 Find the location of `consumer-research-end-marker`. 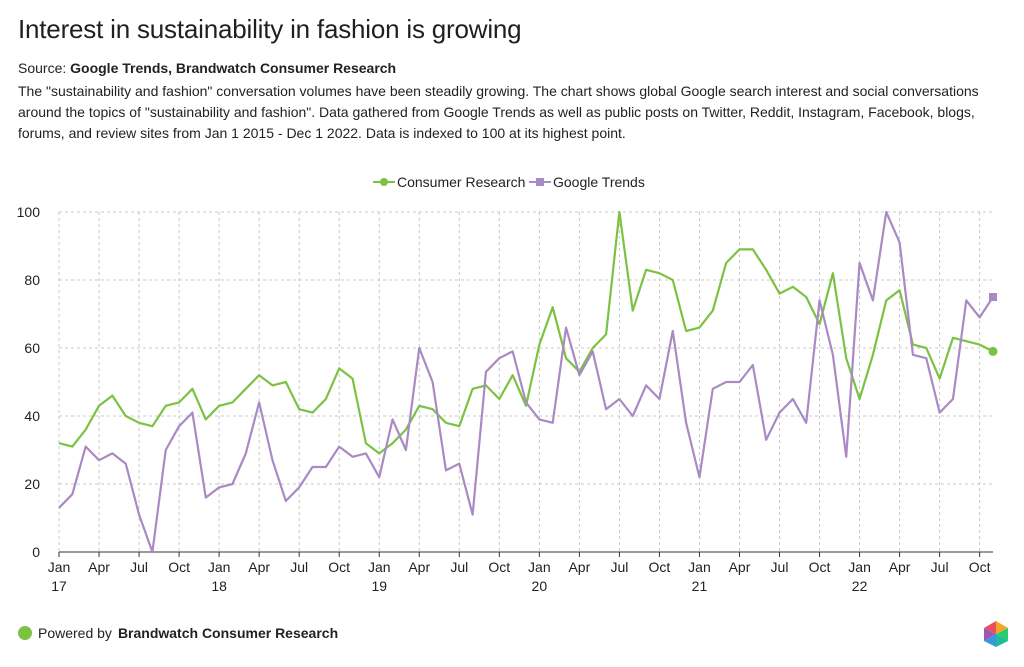

consumer-research-end-marker is located at coordinates (993, 351).